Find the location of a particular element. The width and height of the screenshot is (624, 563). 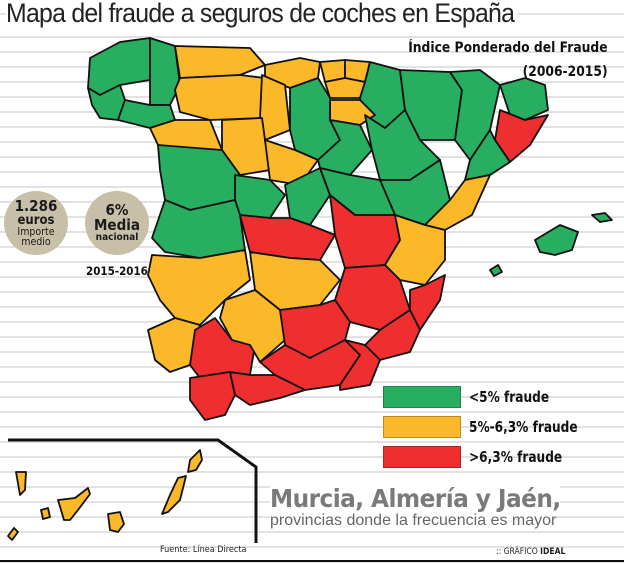

headline: Murcia, Almería y Jaén, is located at coordinates (415, 498).